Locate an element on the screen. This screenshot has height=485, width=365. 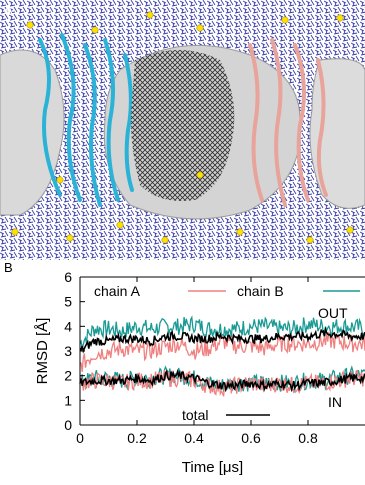
annotation-out: OUT is located at coordinates (333, 313).